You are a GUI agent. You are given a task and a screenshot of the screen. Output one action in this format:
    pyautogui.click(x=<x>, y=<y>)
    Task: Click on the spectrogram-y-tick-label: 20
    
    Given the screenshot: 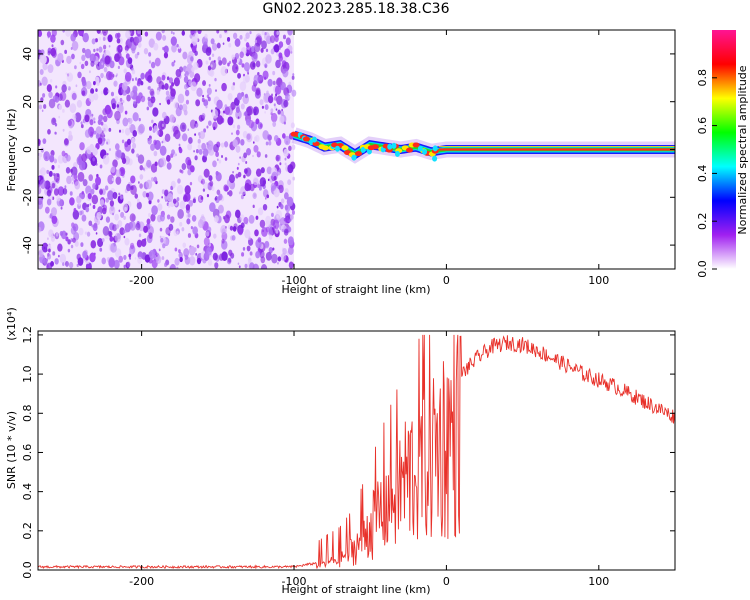 What is the action you would take?
    pyautogui.click(x=27, y=102)
    